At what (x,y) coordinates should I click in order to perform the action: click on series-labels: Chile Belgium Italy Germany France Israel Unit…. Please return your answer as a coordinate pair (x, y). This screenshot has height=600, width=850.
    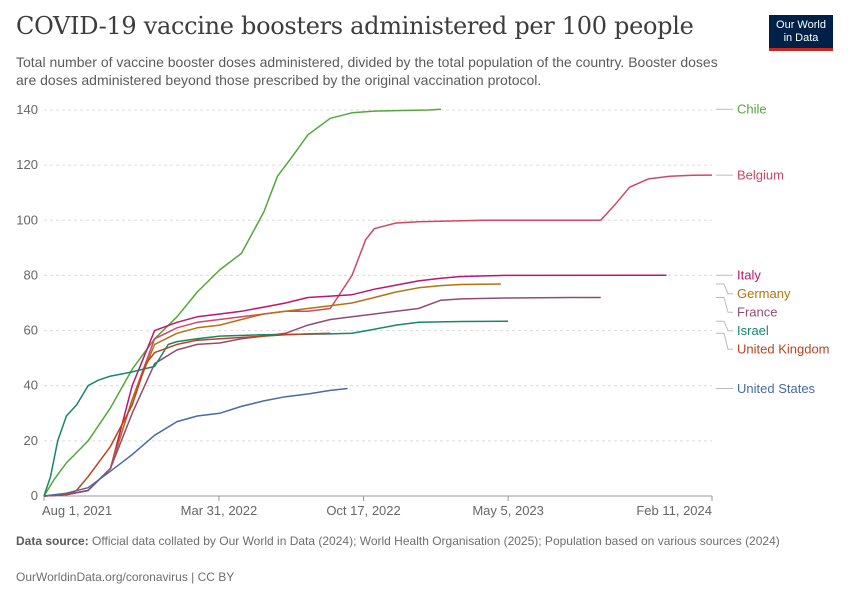
    Looking at the image, I should click on (773, 249).